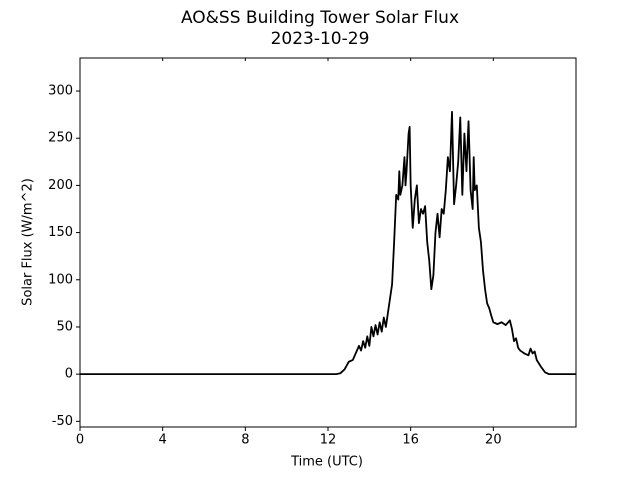 The image size is (640, 480). Describe the element at coordinates (326, 462) in the screenshot. I see `x-axis-label: Time (UTC)` at that location.